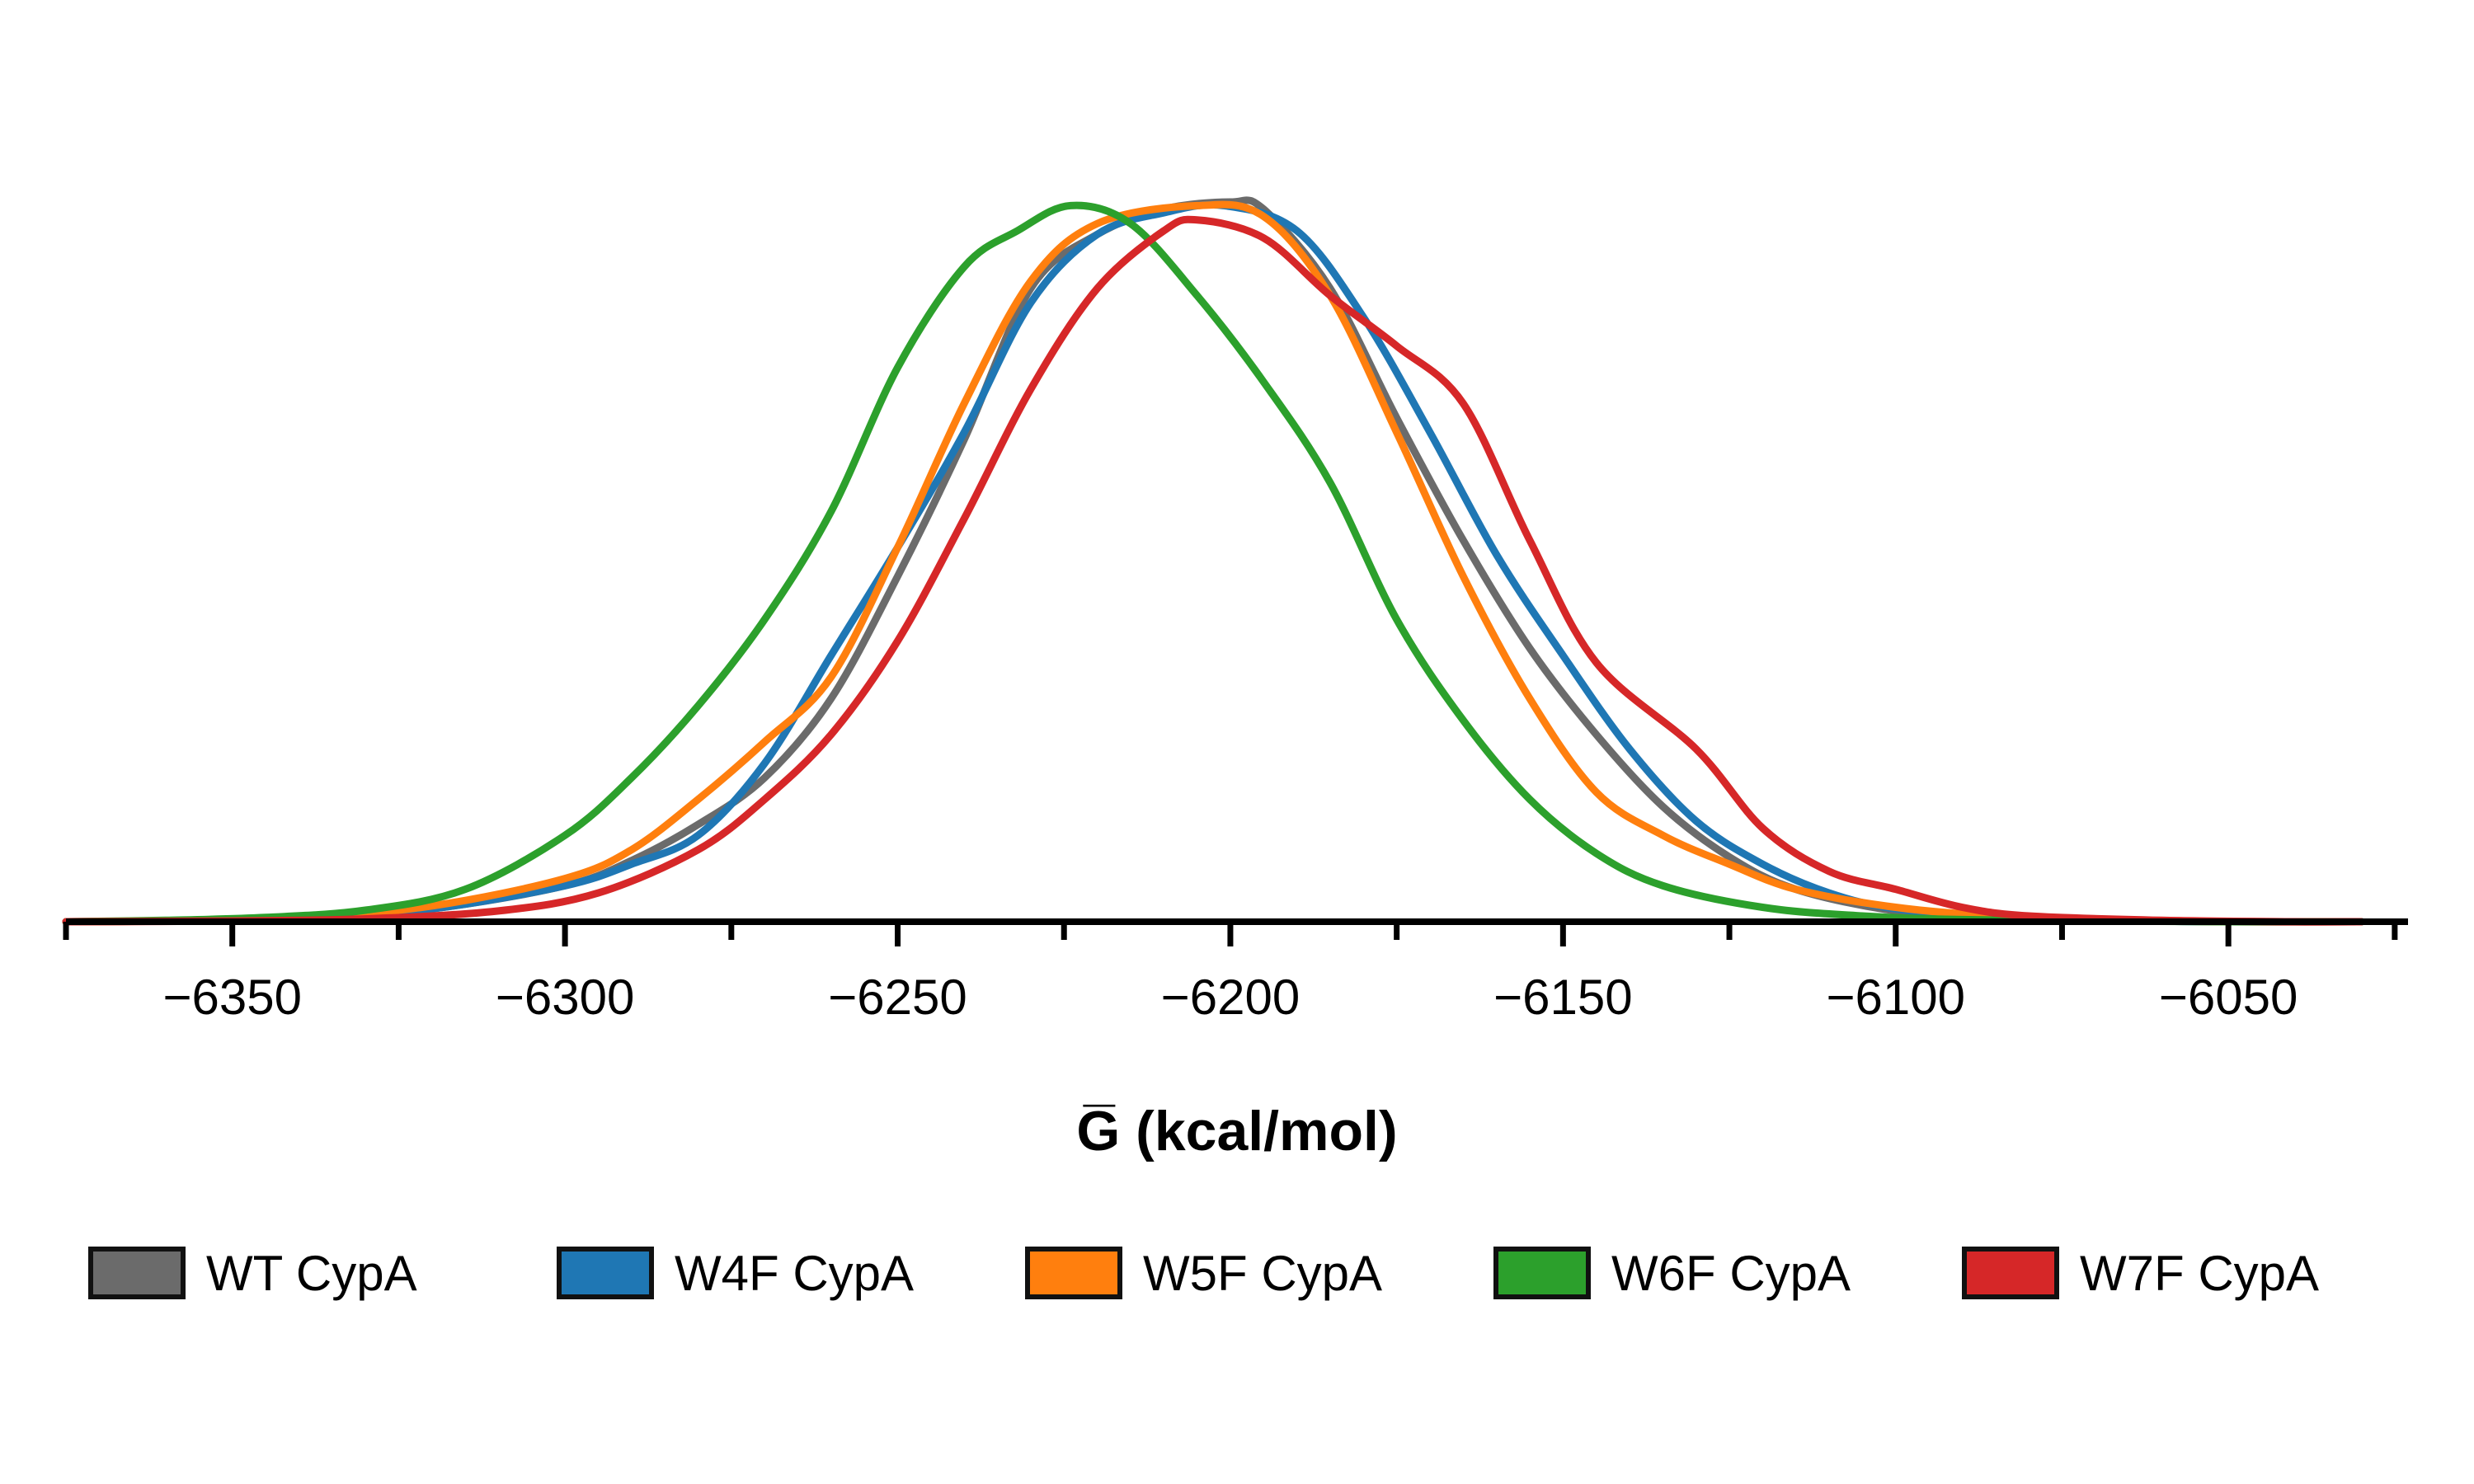 This screenshot has width=2474, height=1484. I want to click on x-tick-label: −6150, so click(1563, 997).